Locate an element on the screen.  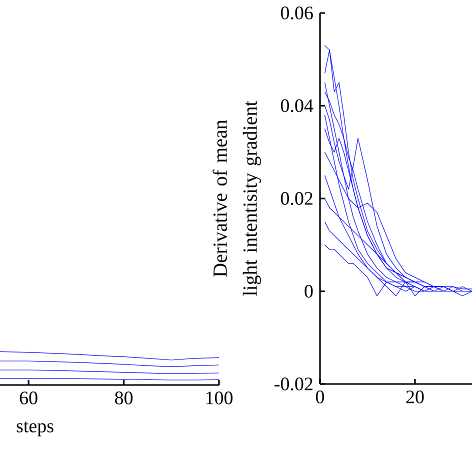
y-tick-label: 0 is located at coordinates (308, 291).